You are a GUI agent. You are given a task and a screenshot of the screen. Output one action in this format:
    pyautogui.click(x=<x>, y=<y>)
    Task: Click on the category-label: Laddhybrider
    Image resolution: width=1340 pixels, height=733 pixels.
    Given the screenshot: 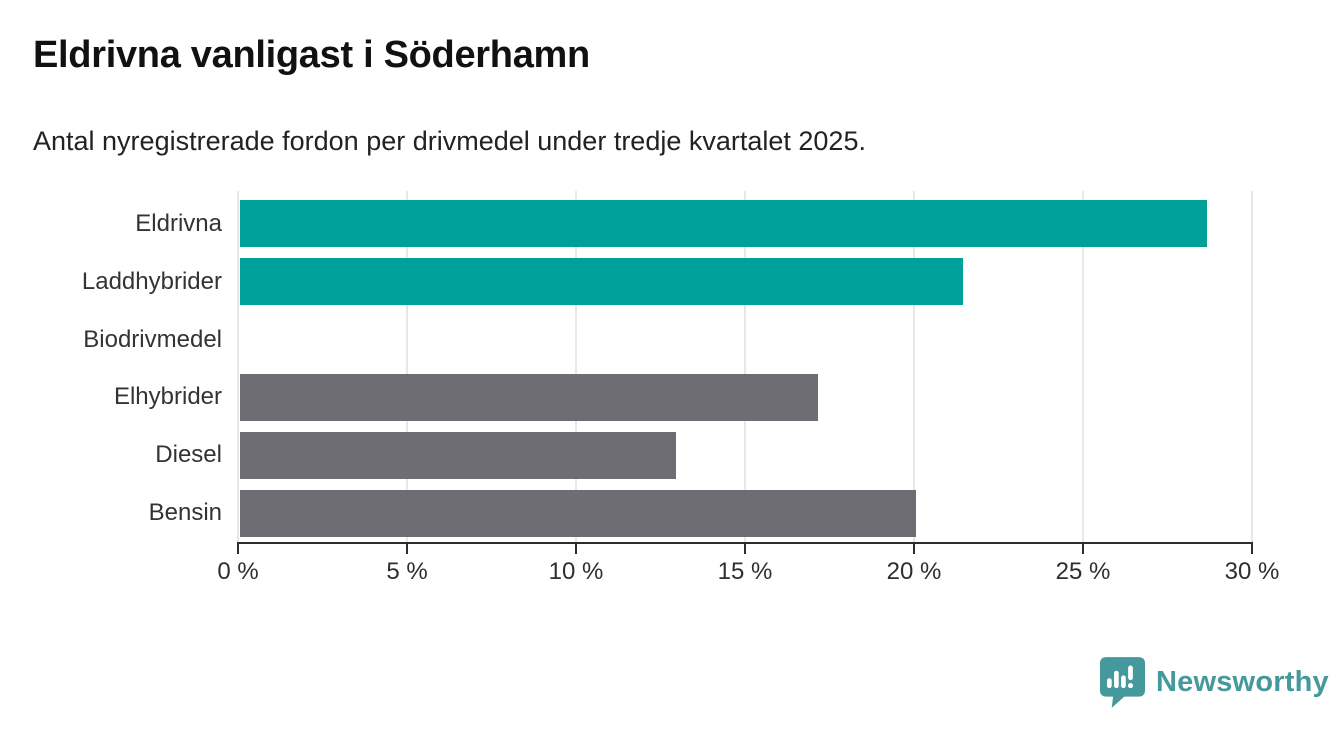 What is the action you would take?
    pyautogui.click(x=151, y=281)
    